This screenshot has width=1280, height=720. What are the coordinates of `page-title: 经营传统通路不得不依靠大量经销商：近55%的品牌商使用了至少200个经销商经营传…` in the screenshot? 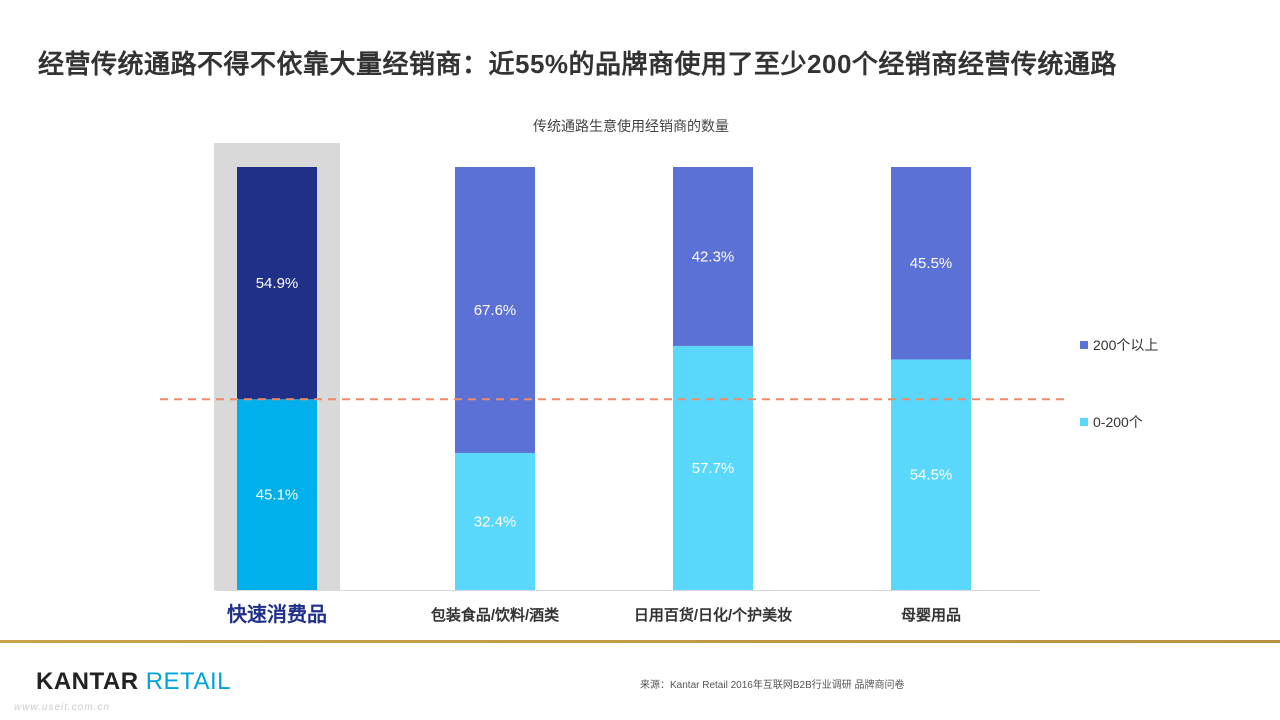 It's located at (577, 64).